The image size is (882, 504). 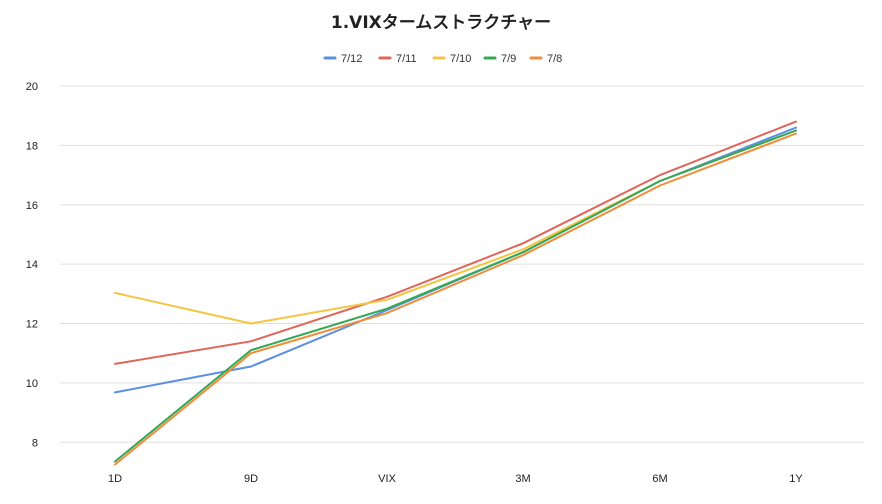 What do you see at coordinates (32, 325) in the screenshot?
I see `y-tick-label: 12` at bounding box center [32, 325].